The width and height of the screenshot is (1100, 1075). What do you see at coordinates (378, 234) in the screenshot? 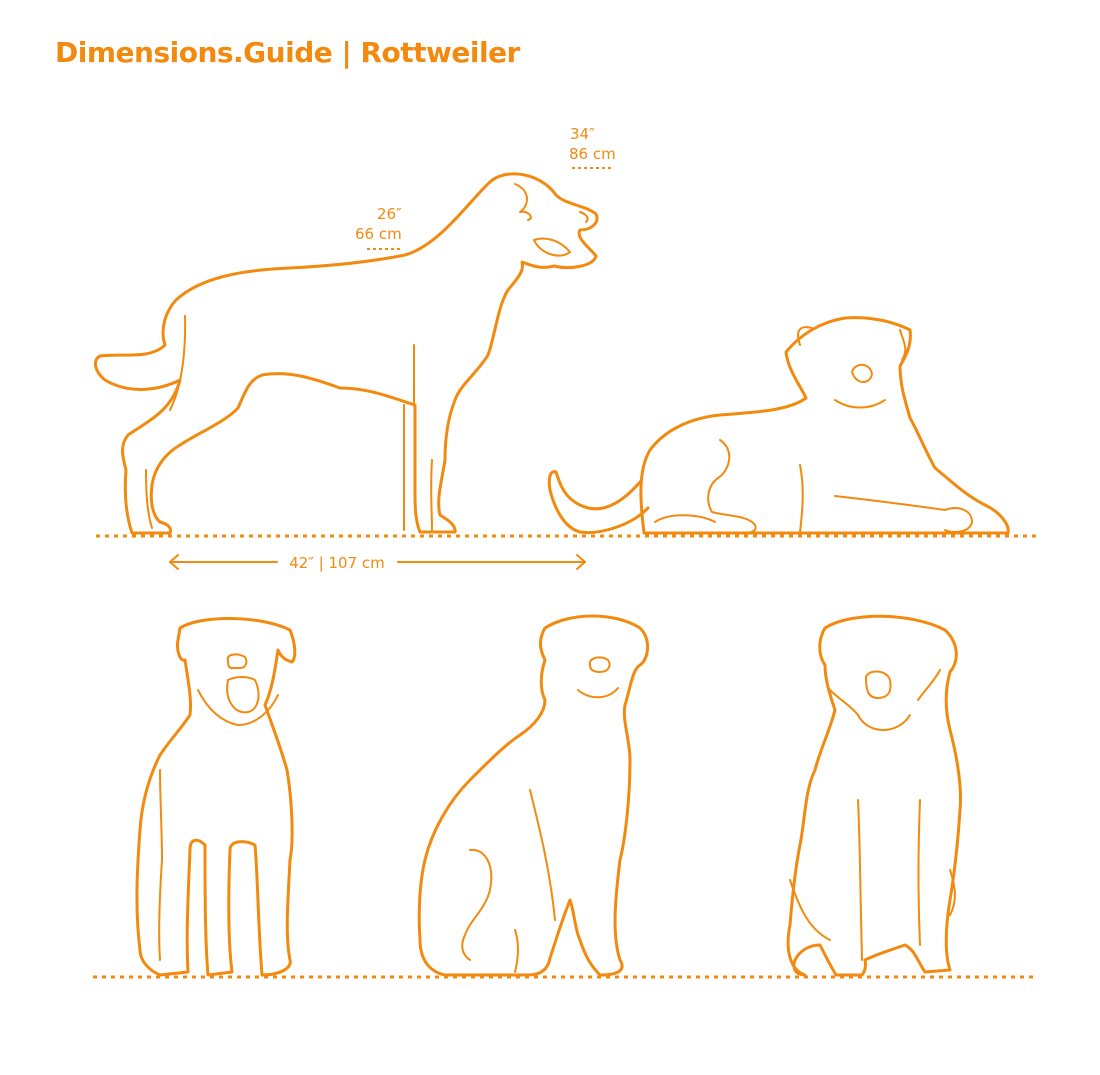
I see `withers-height-cm: 66 cm` at bounding box center [378, 234].